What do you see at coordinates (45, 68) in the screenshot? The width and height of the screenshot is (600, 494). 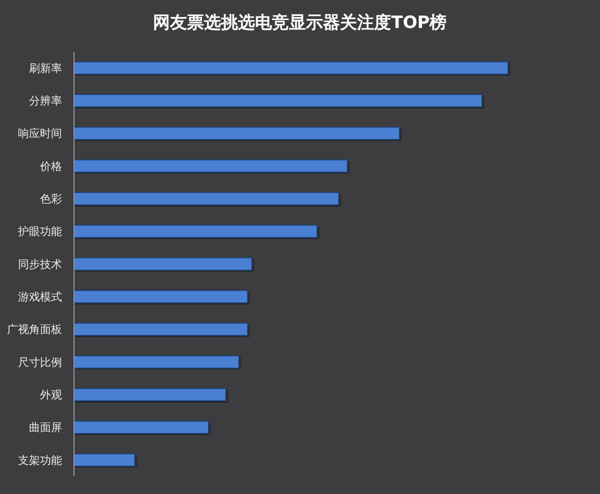 I see `y-tick-label: 刷新率` at bounding box center [45, 68].